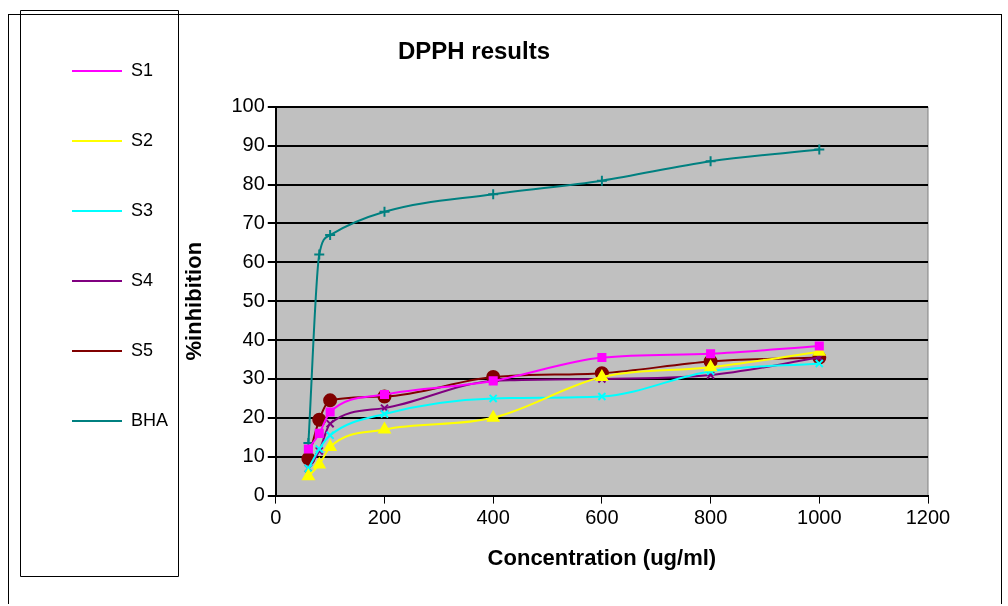  What do you see at coordinates (259, 494) in the screenshot?
I see `y-tick-label: 0` at bounding box center [259, 494].